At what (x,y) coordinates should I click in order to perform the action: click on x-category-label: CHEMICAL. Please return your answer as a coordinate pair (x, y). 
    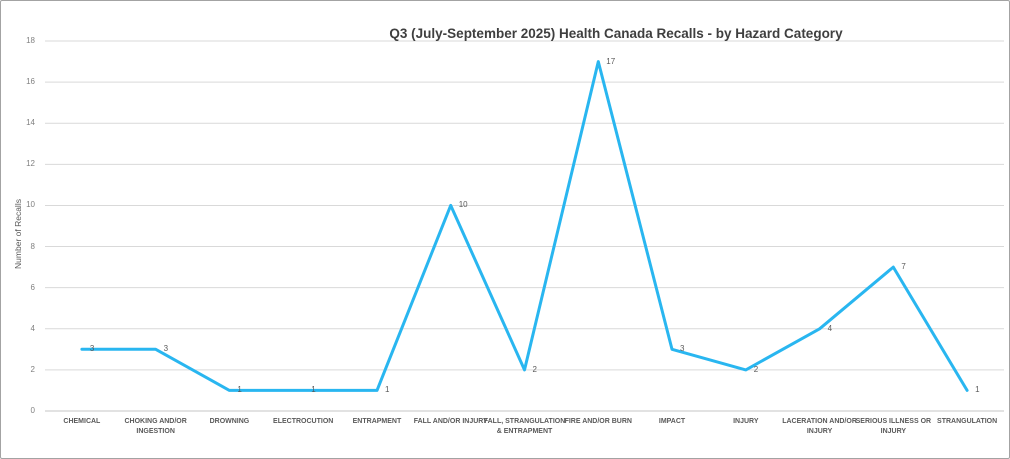
    Looking at the image, I should click on (82, 421).